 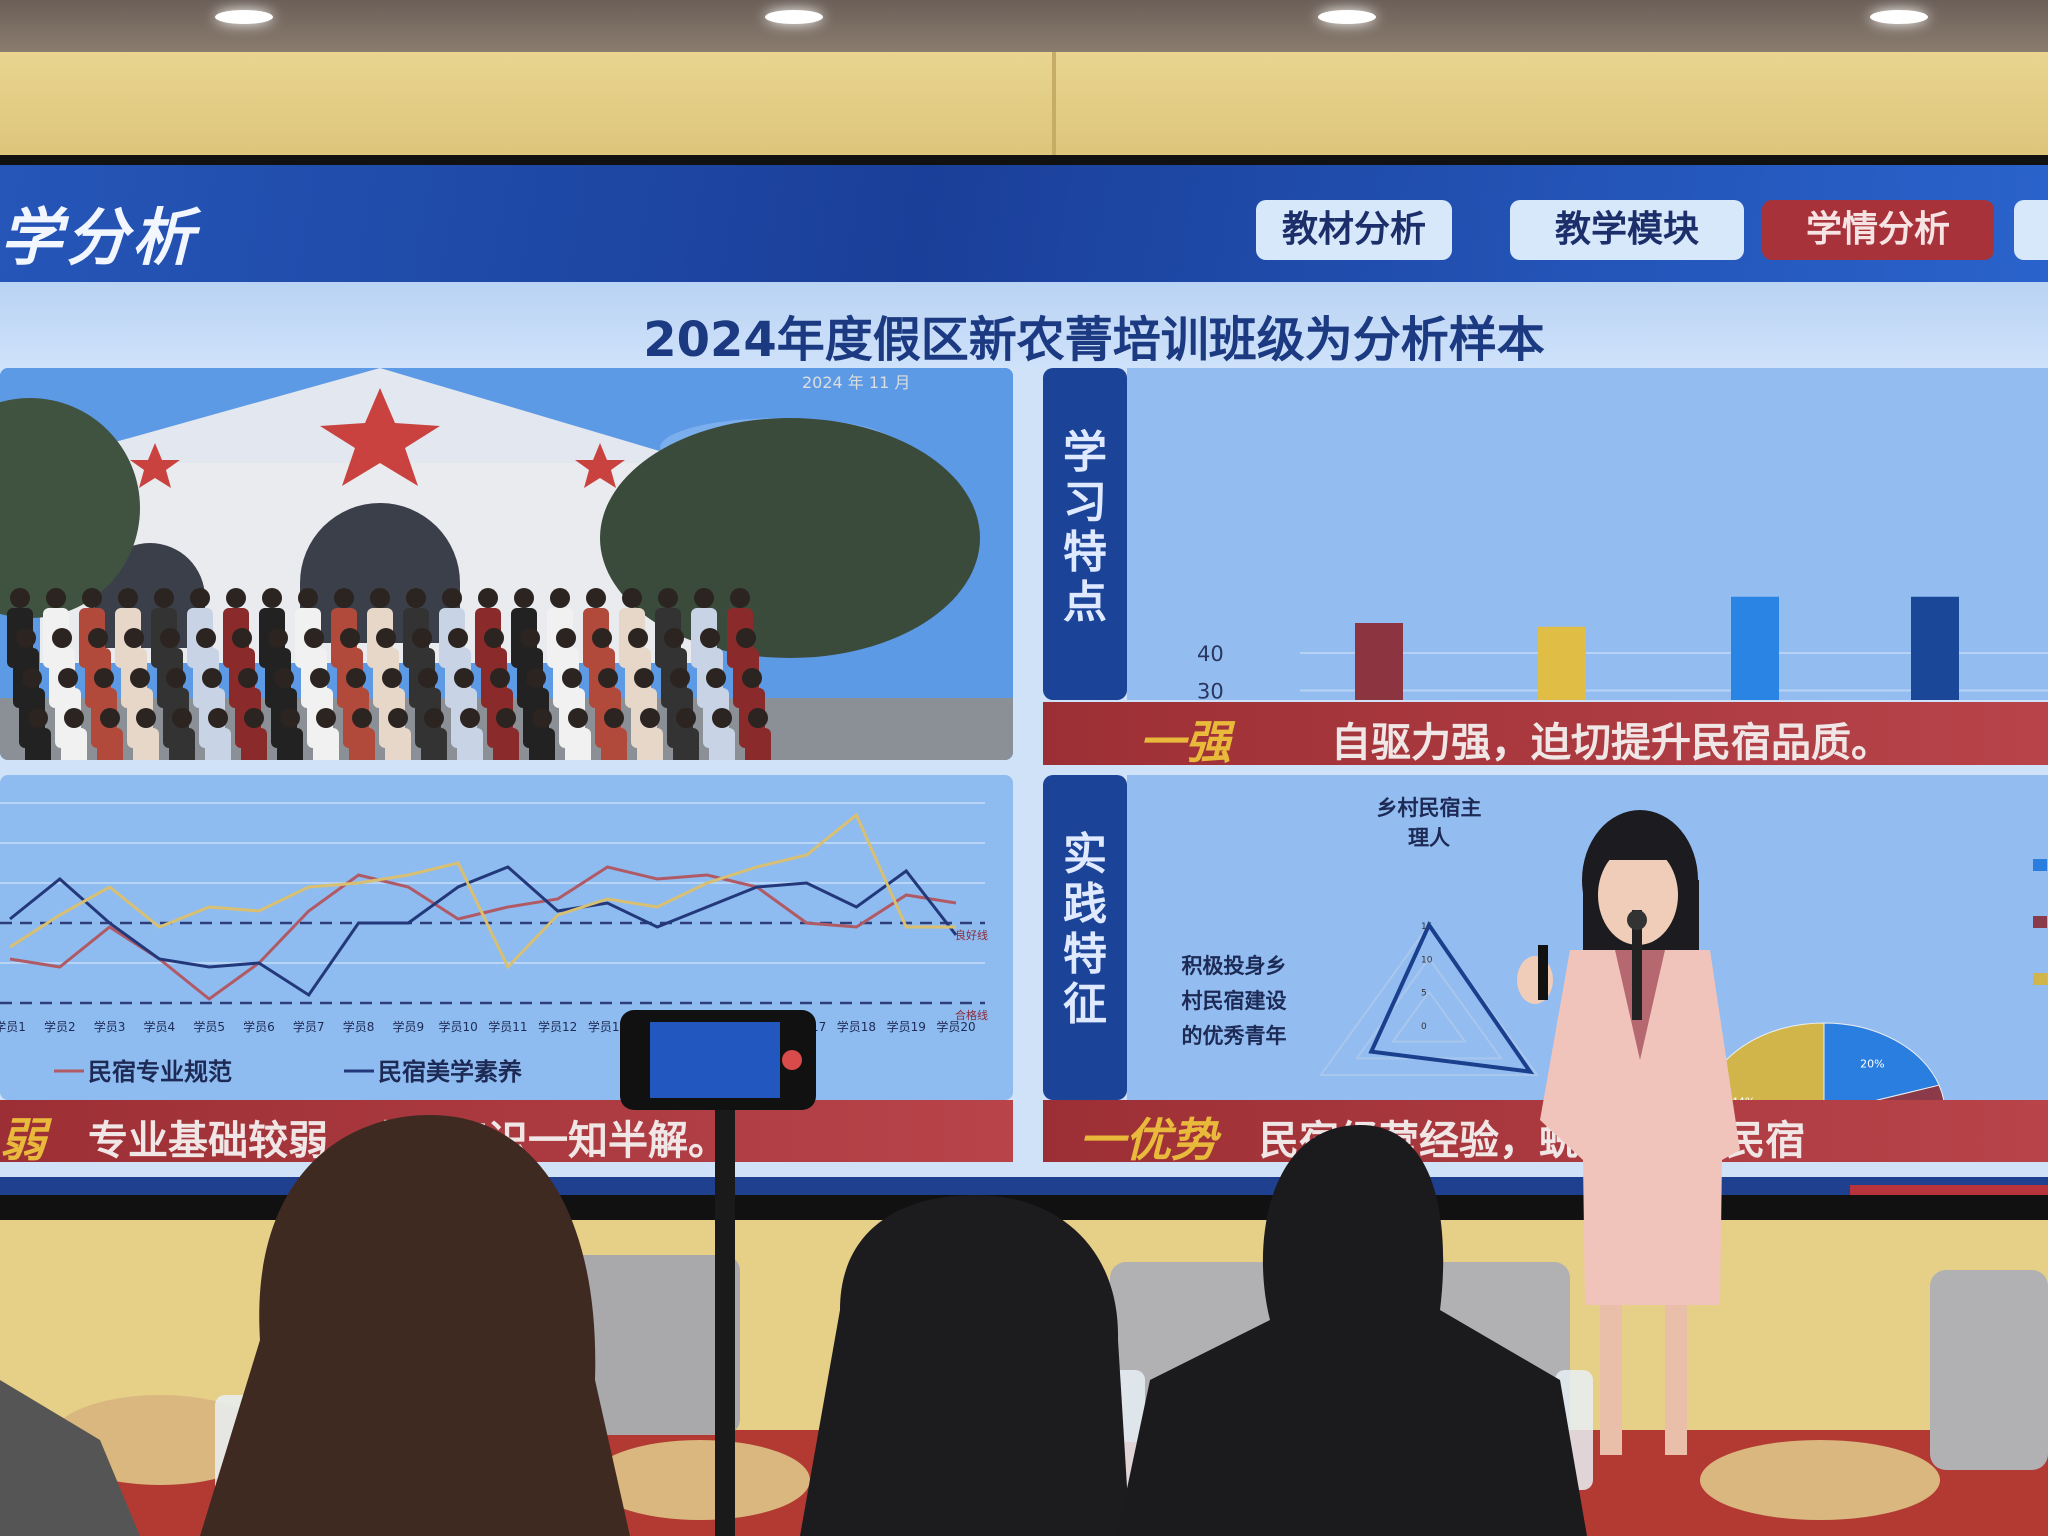 What do you see at coordinates (792, 1060) in the screenshot?
I see `record-button-icon` at bounding box center [792, 1060].